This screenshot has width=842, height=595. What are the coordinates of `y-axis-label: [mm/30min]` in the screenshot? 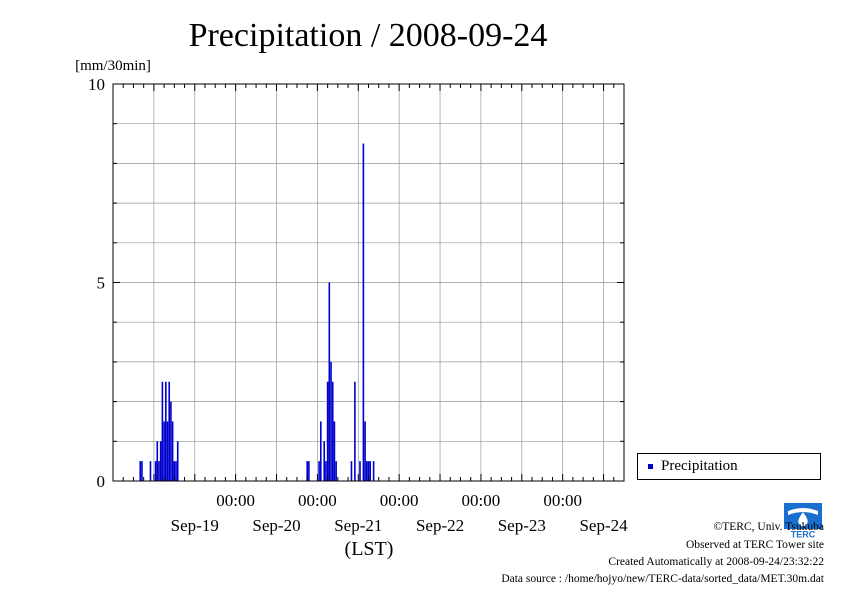 It's located at (113, 66).